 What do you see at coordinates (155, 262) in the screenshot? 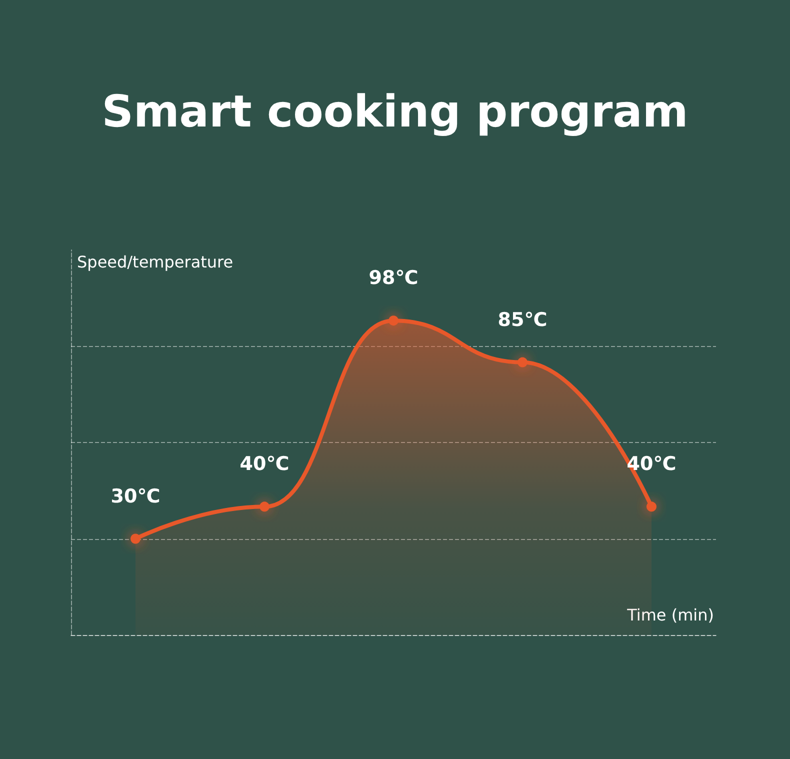
I see `y-axis-title: Speed/temperature` at bounding box center [155, 262].